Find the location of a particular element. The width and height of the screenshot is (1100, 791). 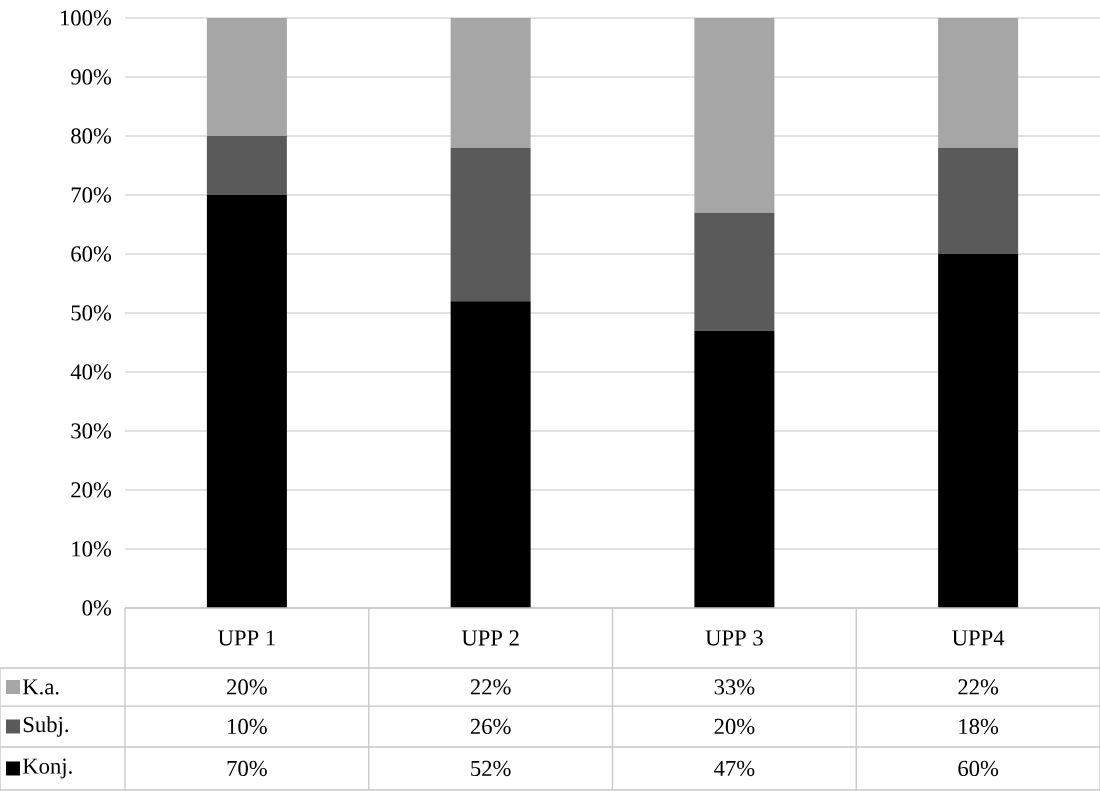

x-tick-label: UPP 1 is located at coordinates (246, 638).